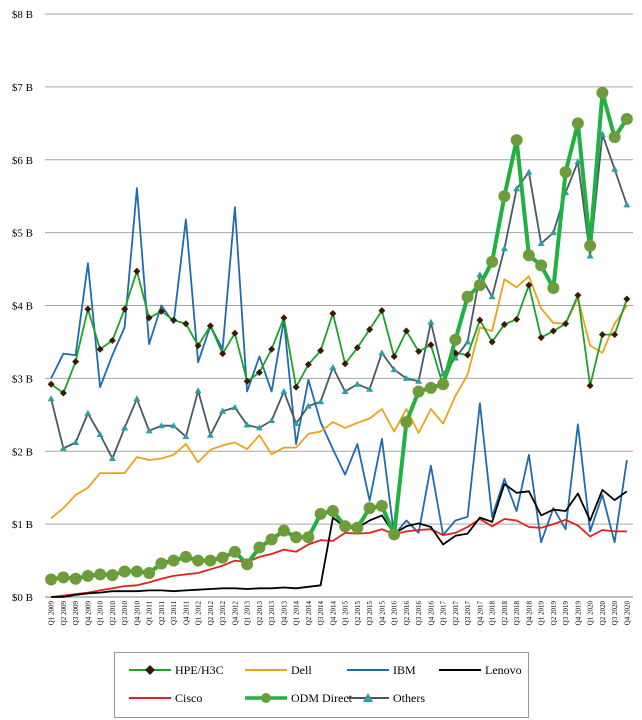 This screenshot has width=642, height=720. I want to click on legend-item-ibm: IBM, so click(381, 670).